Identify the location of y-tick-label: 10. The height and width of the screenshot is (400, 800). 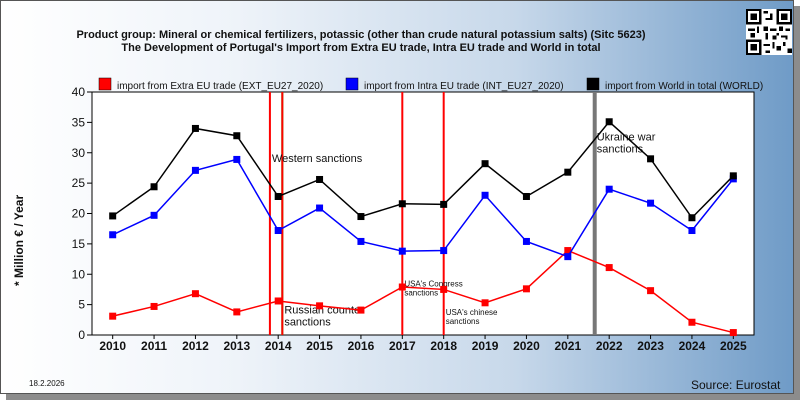
(79, 274).